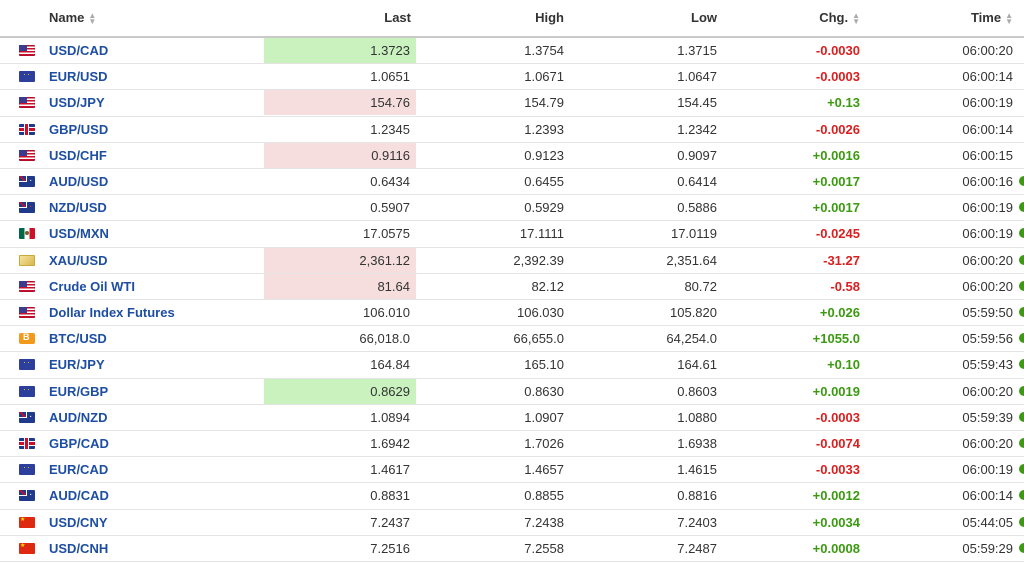  Describe the element at coordinates (78, 77) in the screenshot. I see `instrument-link: EUR/USD` at that location.